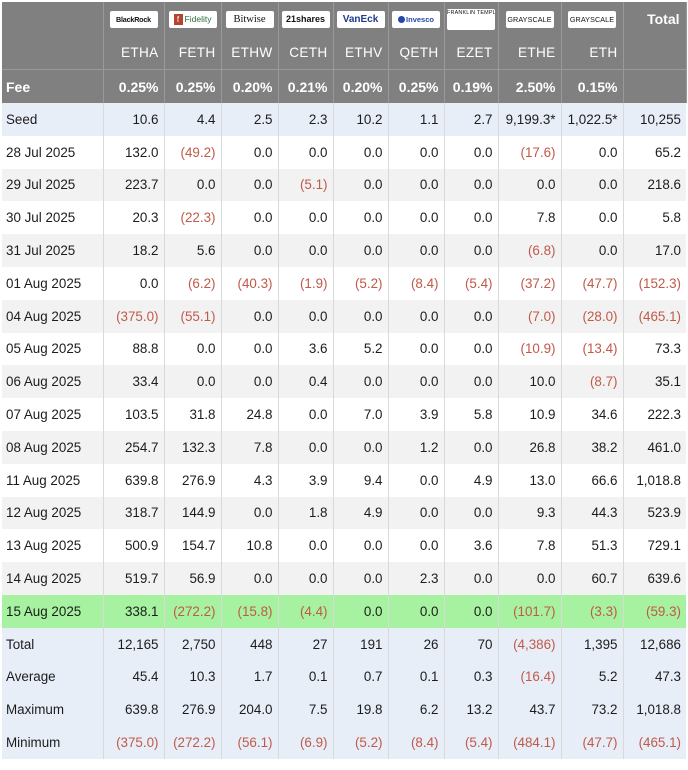 The height and width of the screenshot is (770, 688). Describe the element at coordinates (134, 316) in the screenshot. I see `flow-cell: (375.0)` at that location.